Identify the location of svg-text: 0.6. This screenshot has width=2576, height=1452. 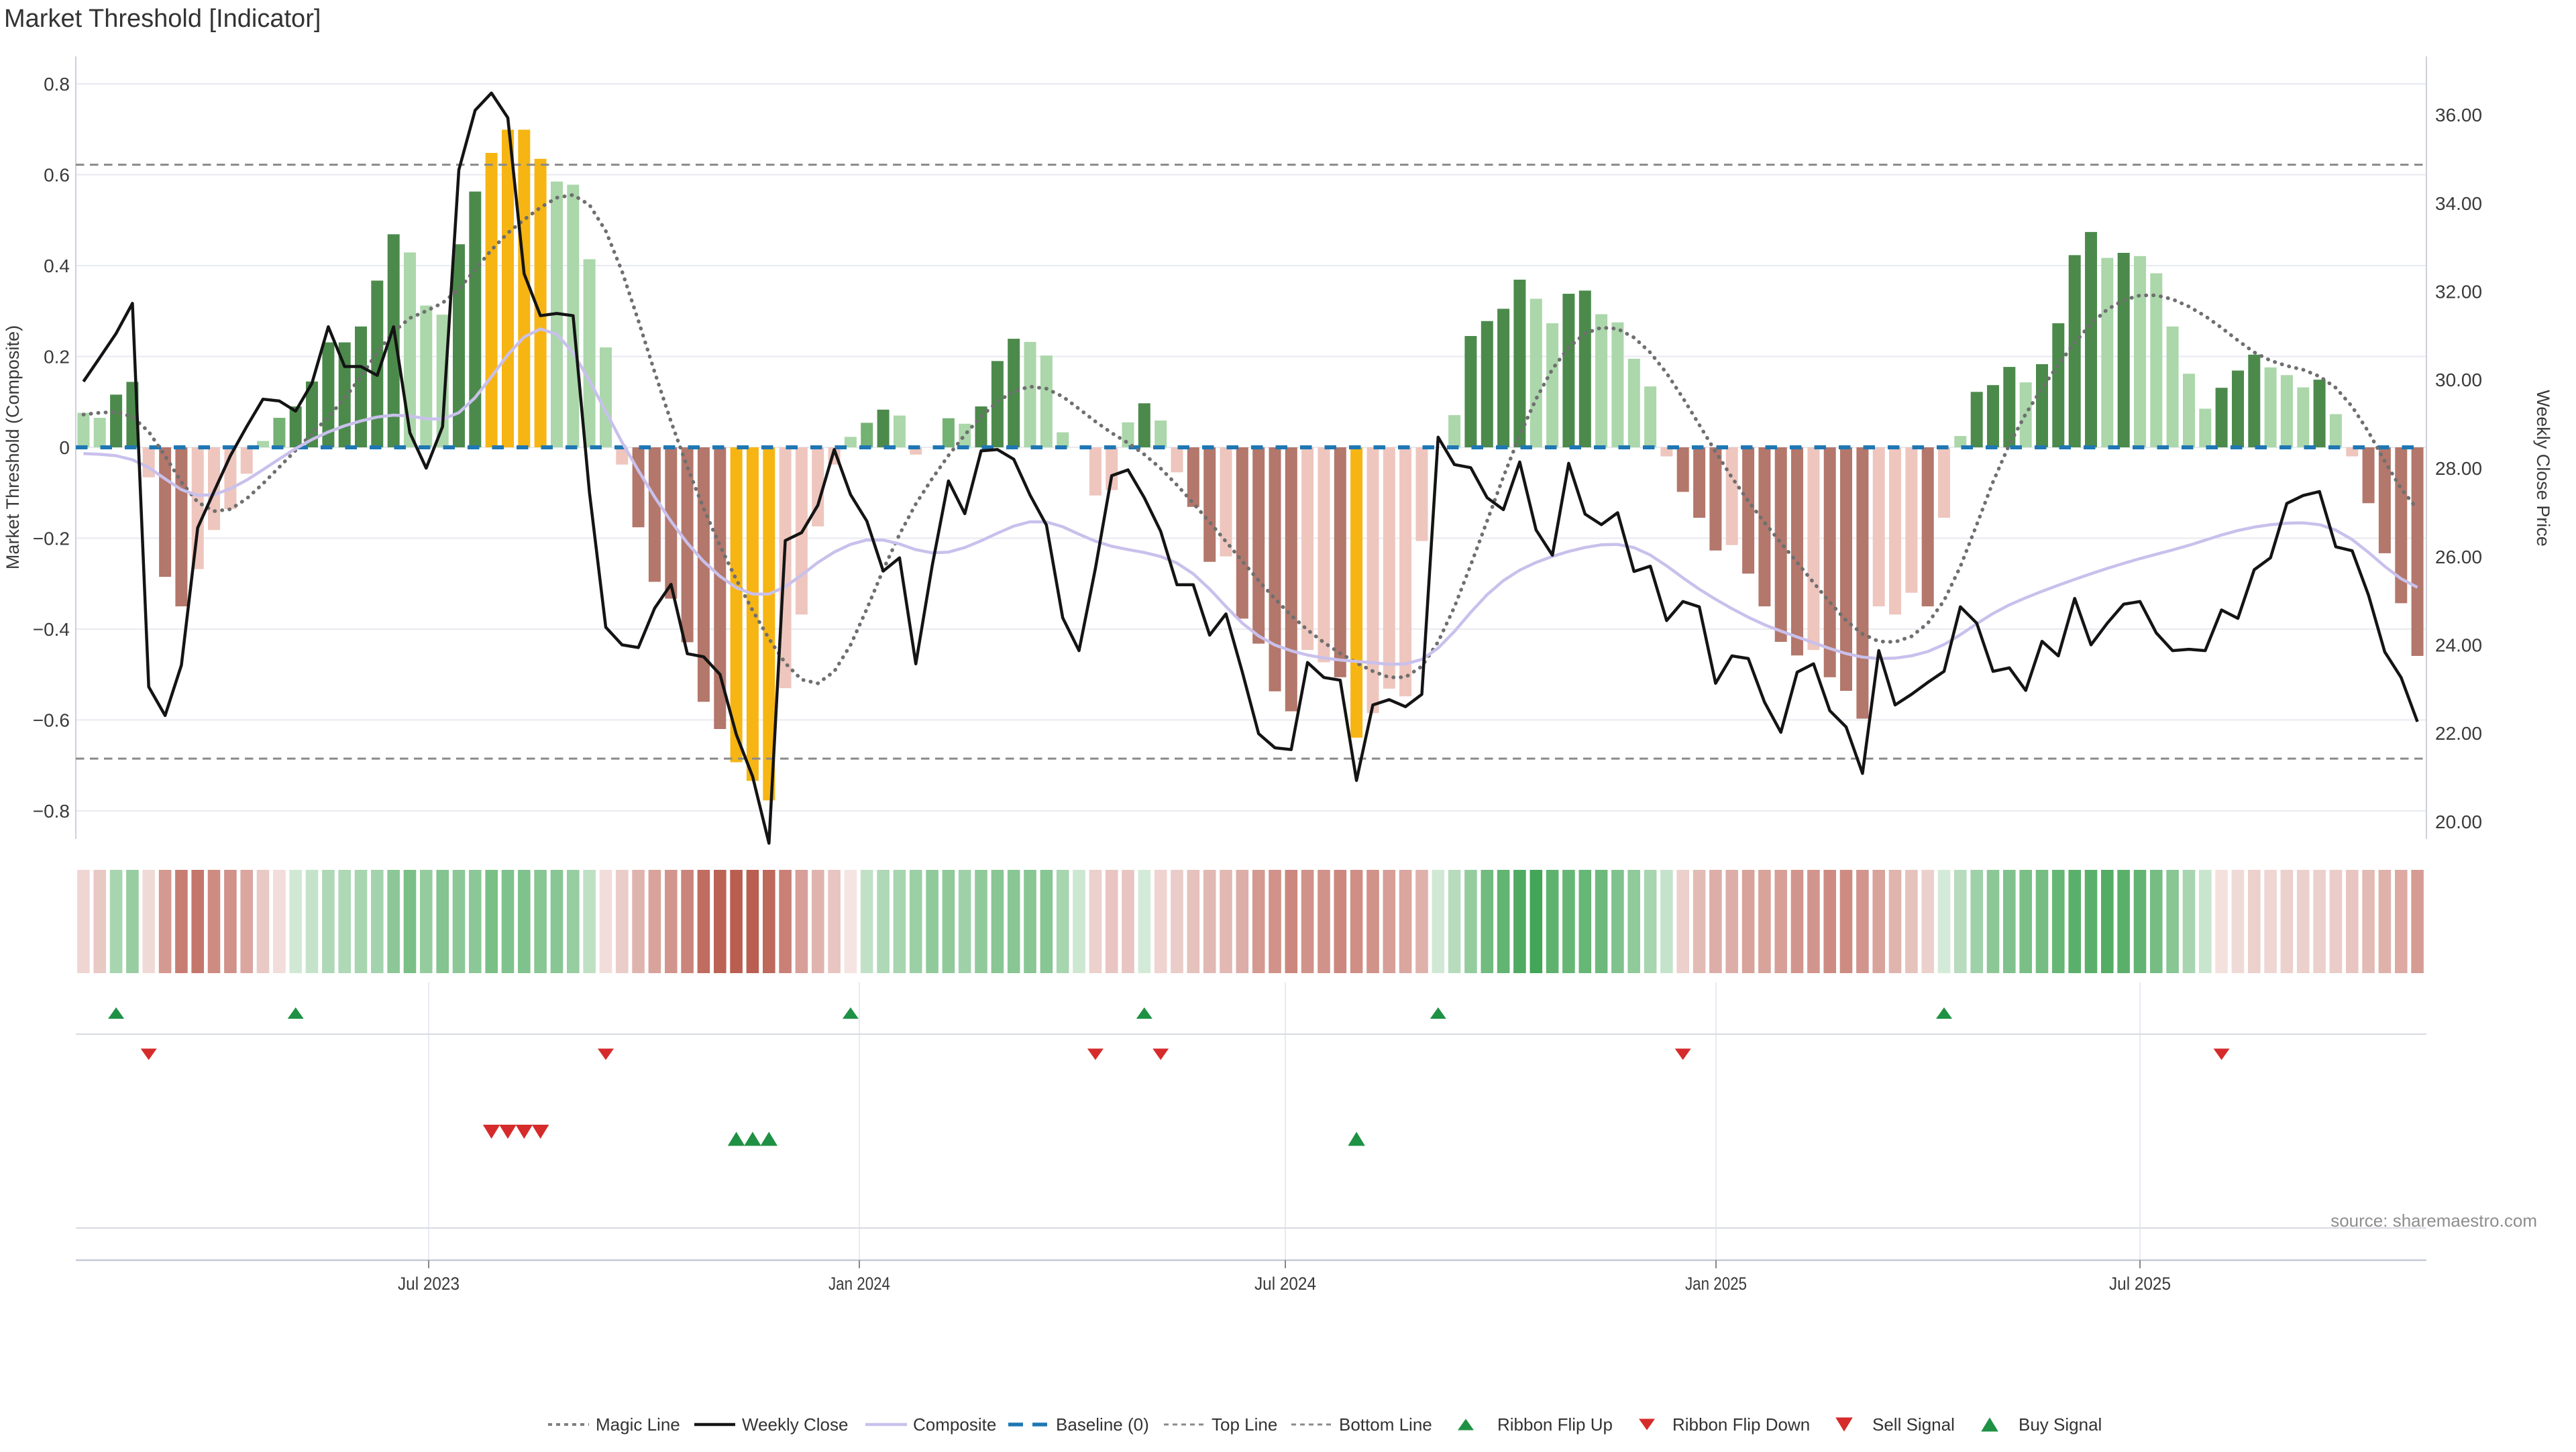
(57, 175).